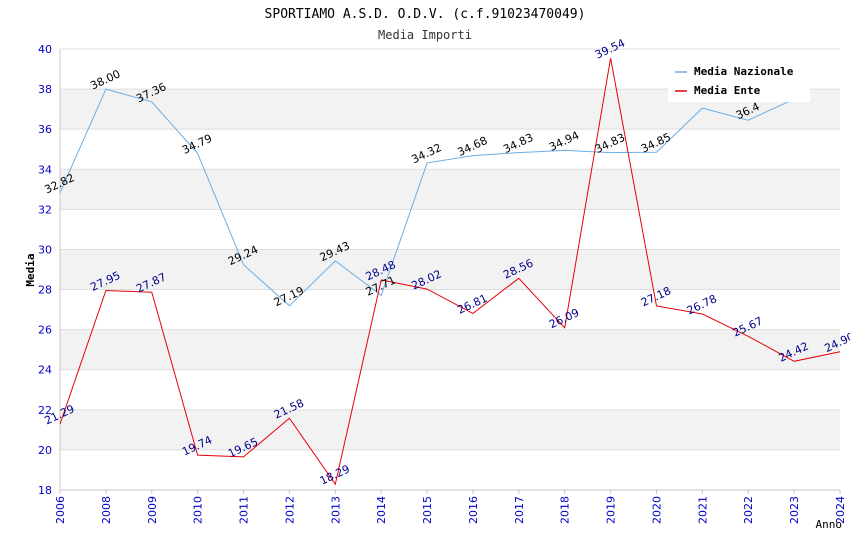  Describe the element at coordinates (727, 90) in the screenshot. I see `legend-label-media-ente: Media Ente` at that location.